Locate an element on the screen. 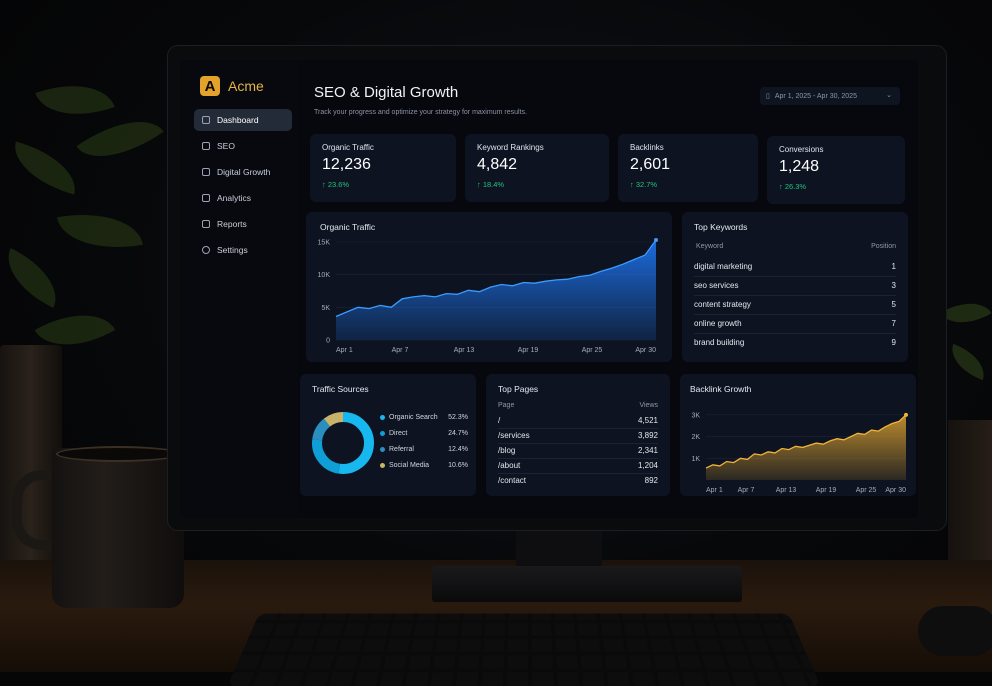  keyword-cell: digital marketing is located at coordinates (723, 266).